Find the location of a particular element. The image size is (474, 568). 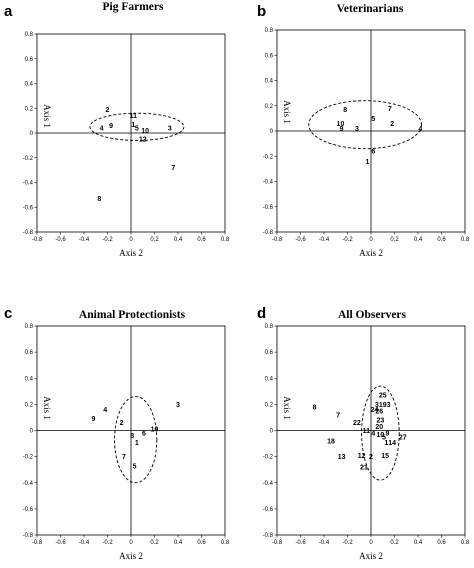

panel-title: All Observers is located at coordinates (372, 315).